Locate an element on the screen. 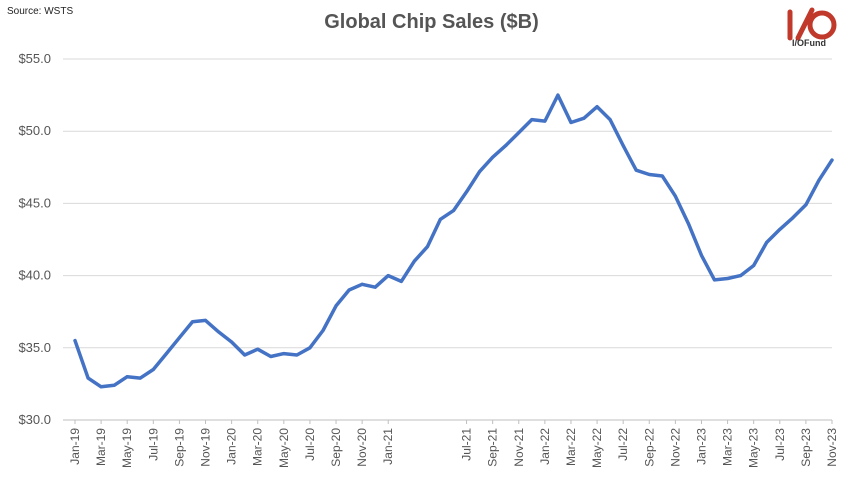 The image size is (863, 493). x-tick-label: Jul-23 is located at coordinates (780, 444).